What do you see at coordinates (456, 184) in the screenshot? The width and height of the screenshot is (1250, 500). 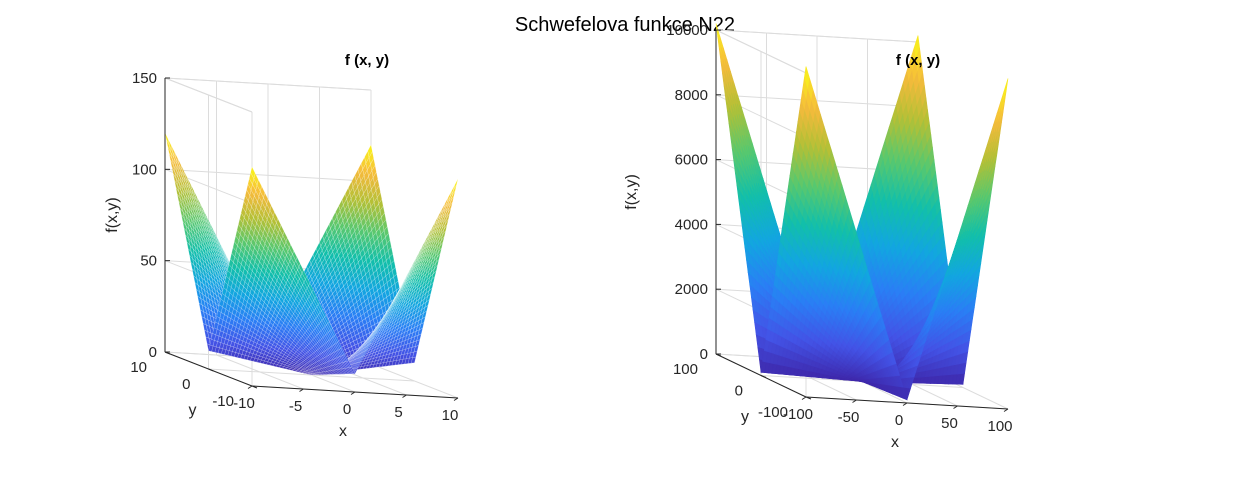 I see `surface-patch` at bounding box center [456, 184].